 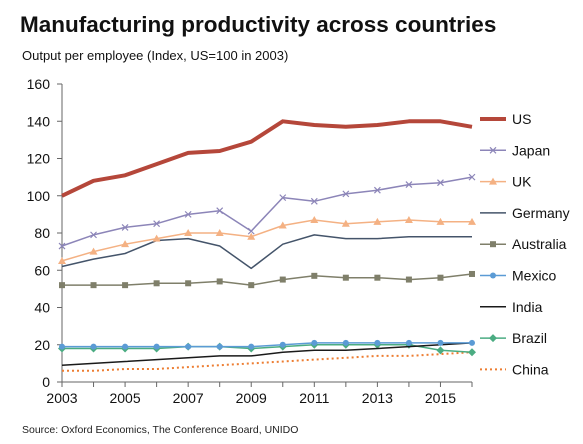 I want to click on series-line-china, so click(x=267, y=361).